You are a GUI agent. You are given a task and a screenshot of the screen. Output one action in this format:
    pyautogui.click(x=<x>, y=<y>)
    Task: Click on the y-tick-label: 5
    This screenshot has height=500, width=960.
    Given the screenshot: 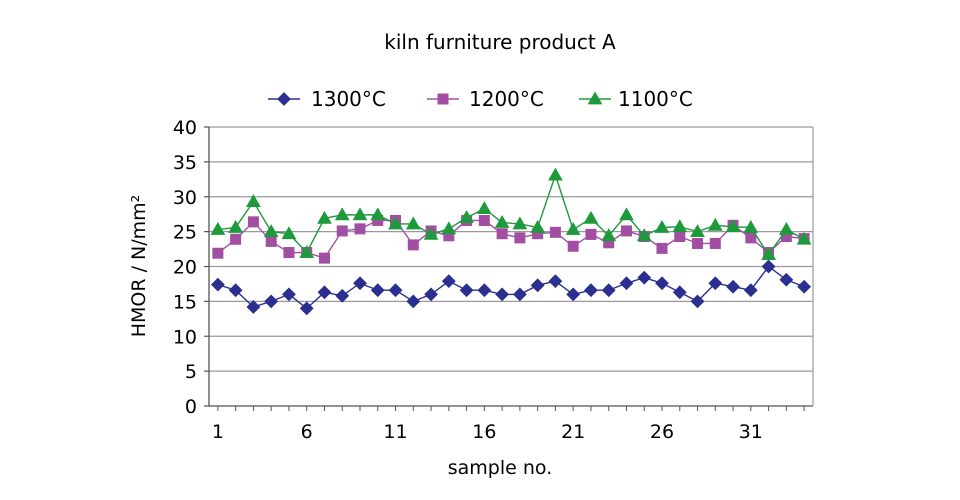 What is the action you would take?
    pyautogui.click(x=191, y=372)
    